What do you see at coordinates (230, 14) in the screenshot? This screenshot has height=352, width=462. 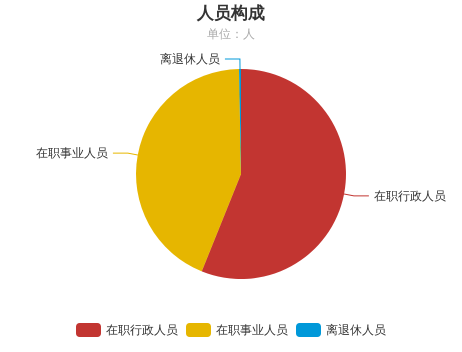 I see `chart-title: 人员构成` at bounding box center [230, 14].